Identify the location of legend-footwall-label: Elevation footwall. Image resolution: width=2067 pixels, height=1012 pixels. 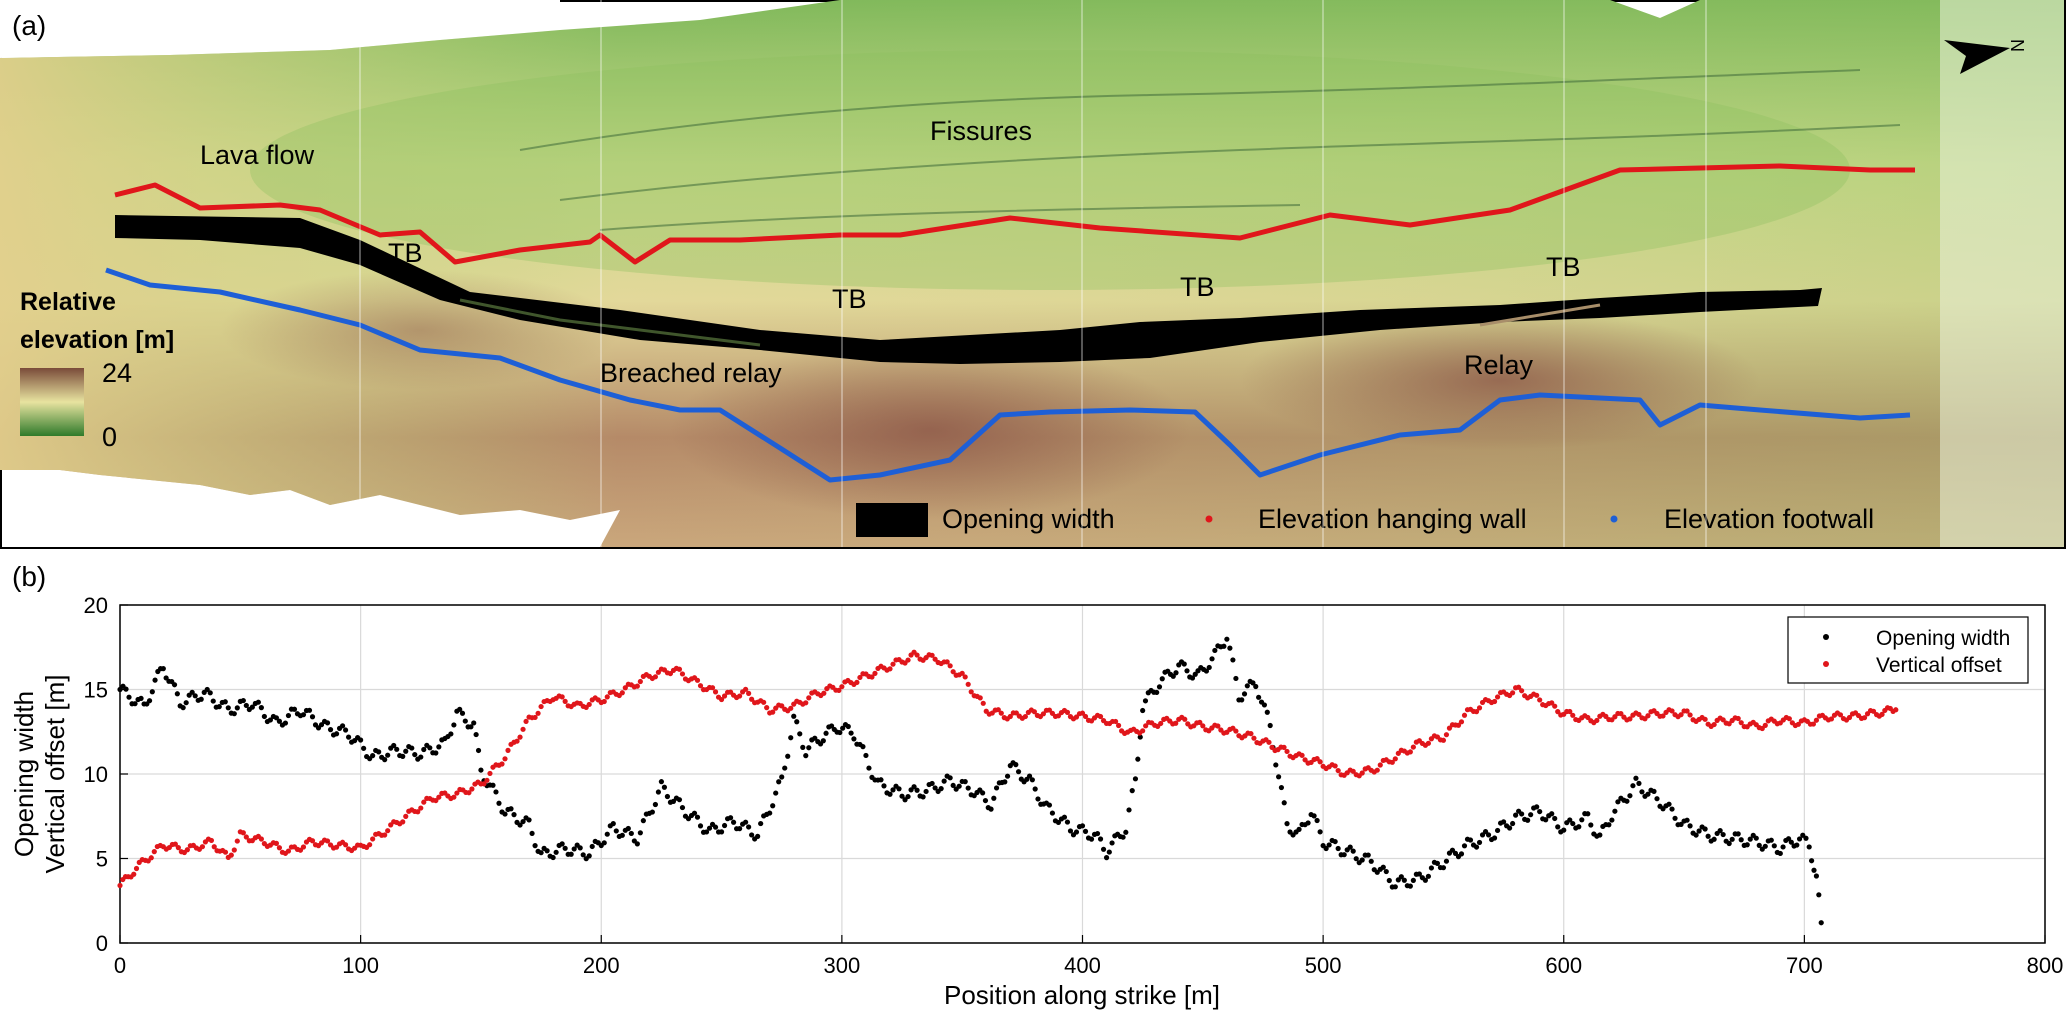
(1769, 519).